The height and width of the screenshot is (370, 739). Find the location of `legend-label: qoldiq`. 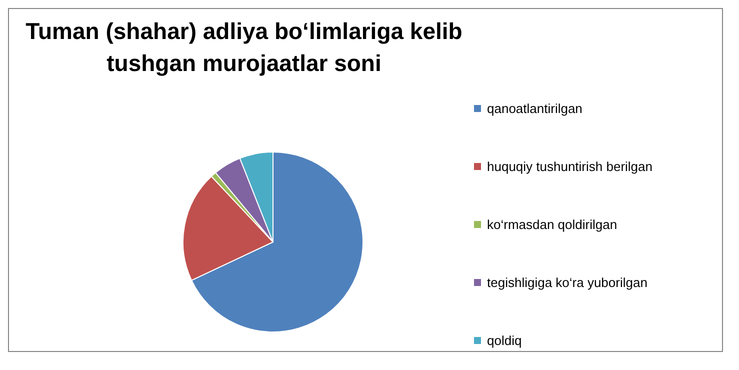

legend-label: qoldiq is located at coordinates (504, 340).